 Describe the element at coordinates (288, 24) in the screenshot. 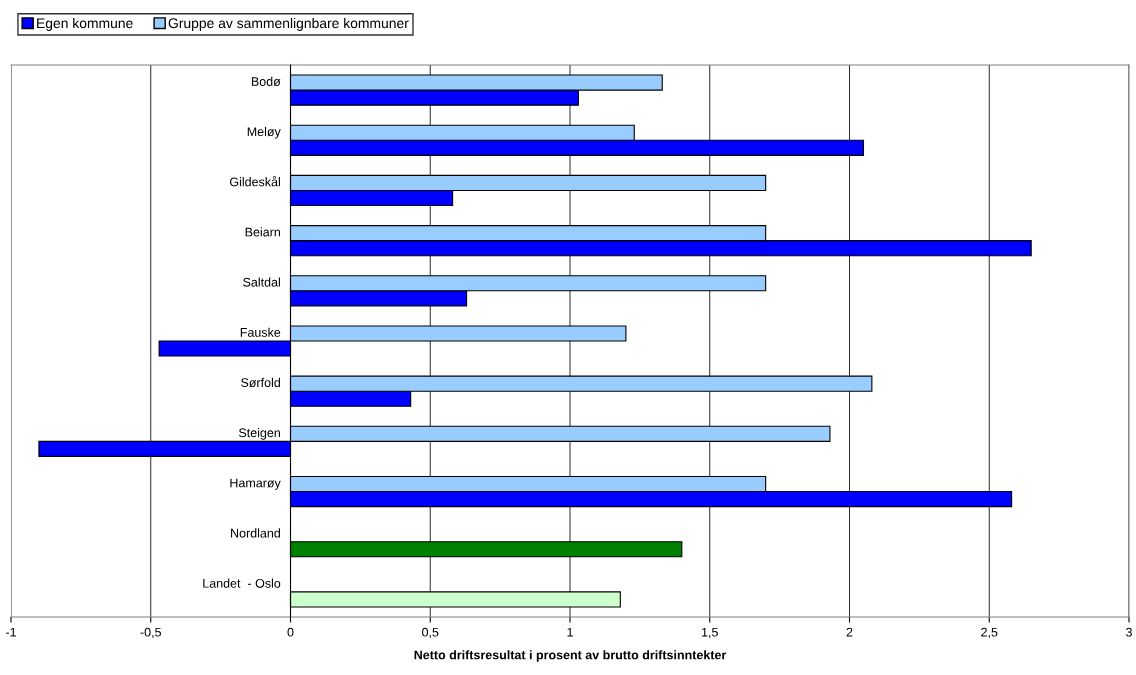

I see `legend-label: Gruppe av sammenlignbare kommuner` at that location.